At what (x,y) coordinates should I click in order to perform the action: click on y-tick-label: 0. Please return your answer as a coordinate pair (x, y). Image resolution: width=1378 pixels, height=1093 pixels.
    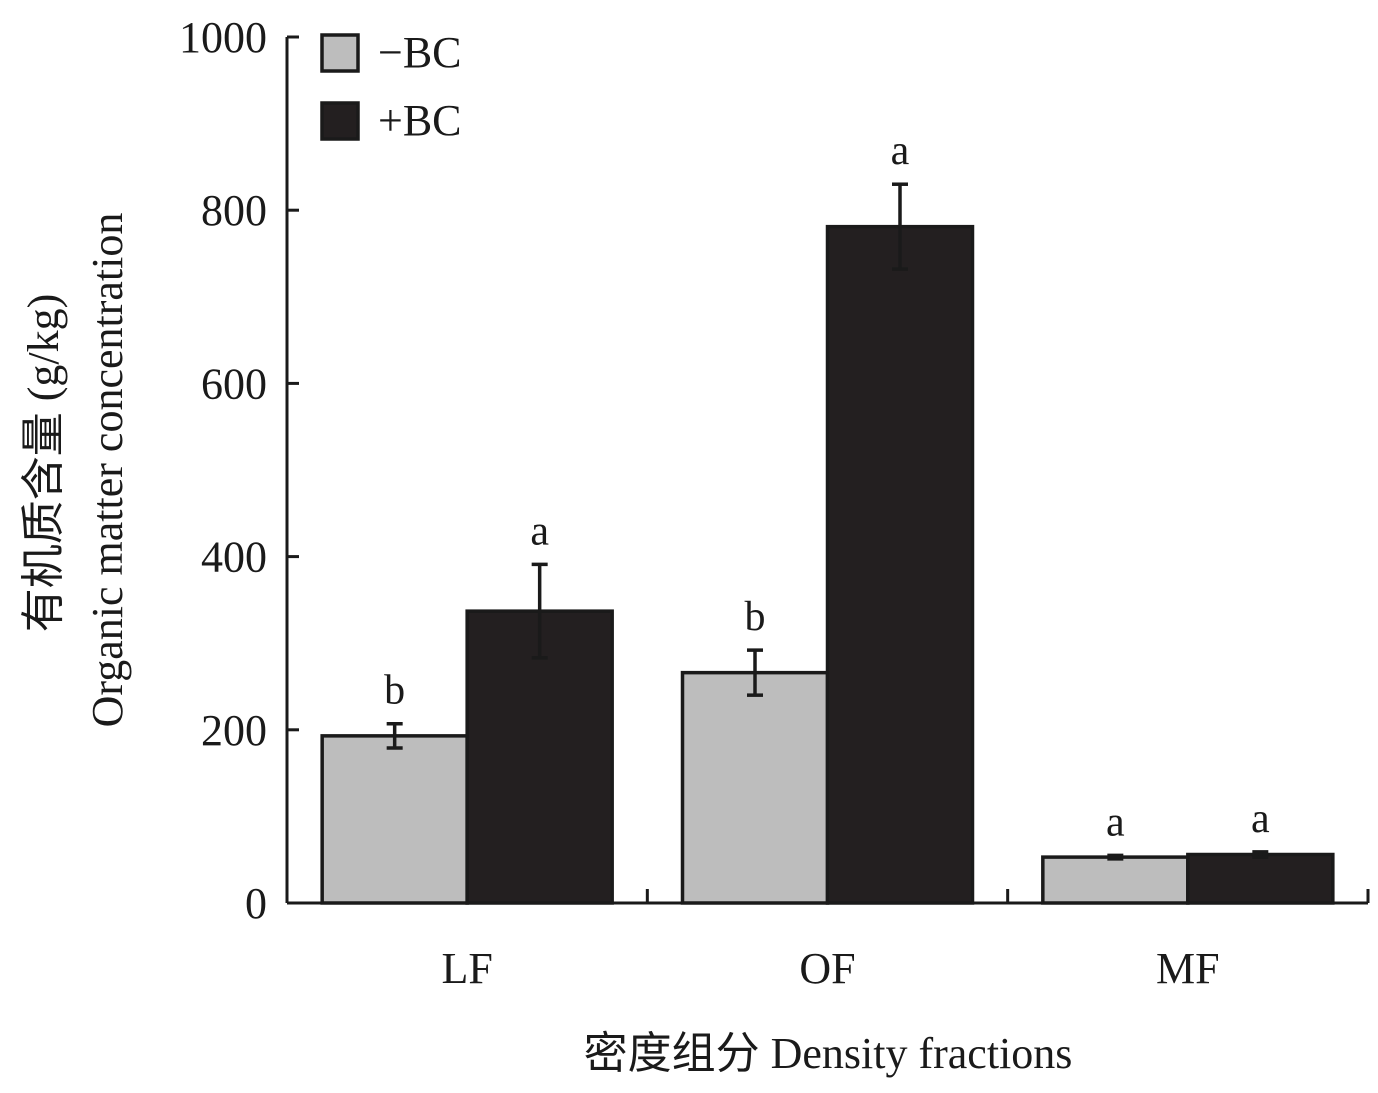
    Looking at the image, I should click on (256, 903).